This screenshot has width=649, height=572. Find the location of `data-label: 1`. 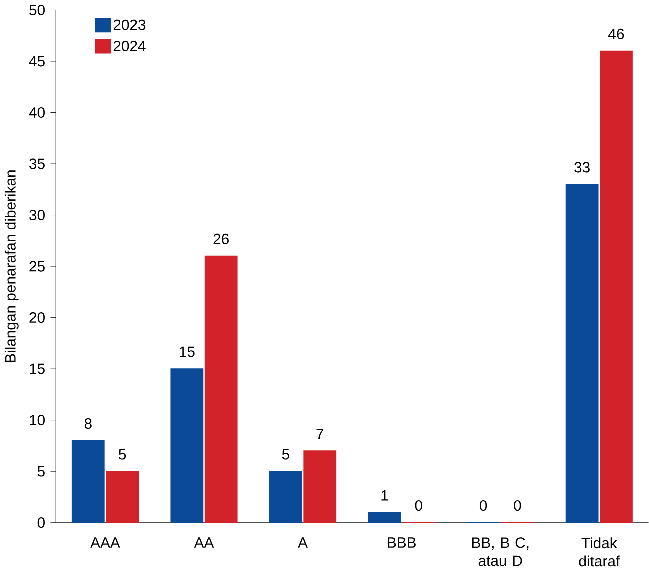

data-label: 1 is located at coordinates (385, 495).